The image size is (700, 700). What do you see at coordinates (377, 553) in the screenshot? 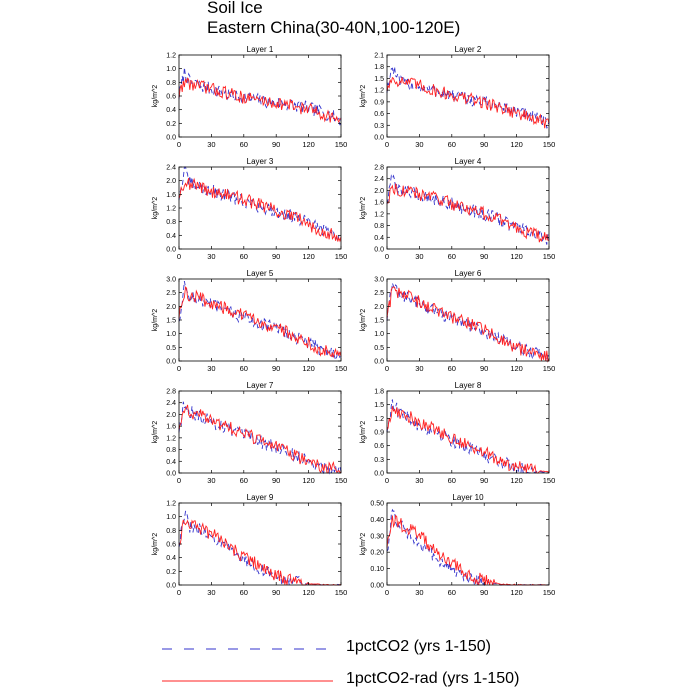
I see `y-tick-label: 0.20` at bounding box center [377, 553].